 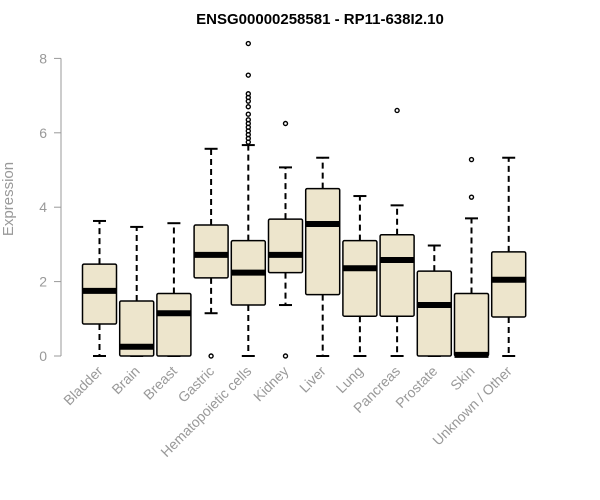 I want to click on x-tick-label: Lung, so click(x=349, y=379).